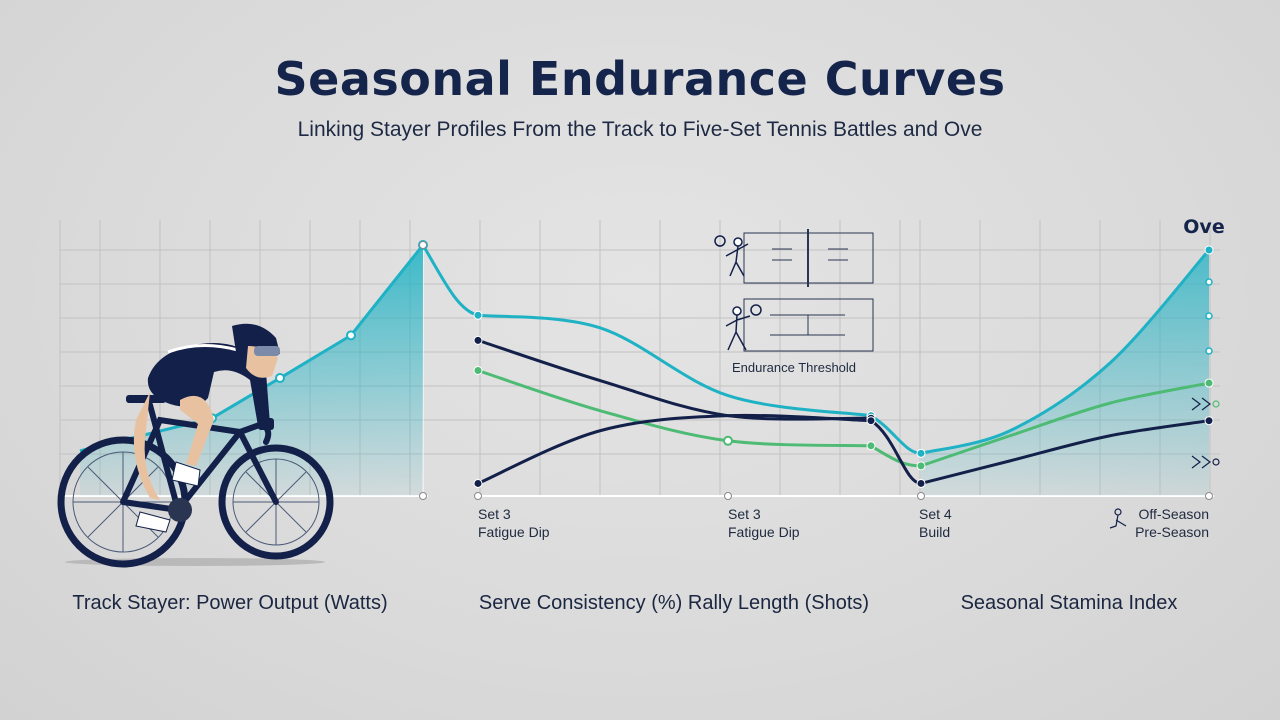 The height and width of the screenshot is (720, 1280). I want to click on corner-label: Ove, so click(1203, 227).